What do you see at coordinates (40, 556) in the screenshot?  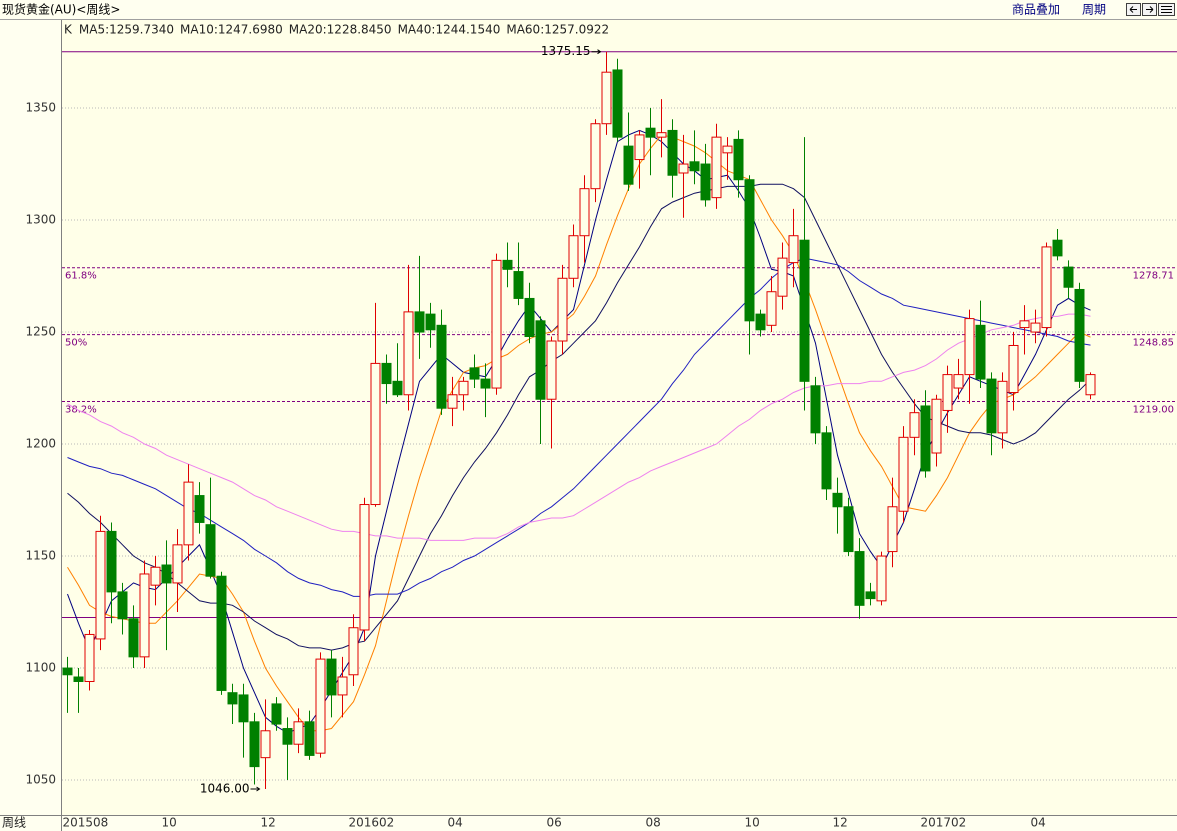 I see `y-tick-label: 1150` at bounding box center [40, 556].